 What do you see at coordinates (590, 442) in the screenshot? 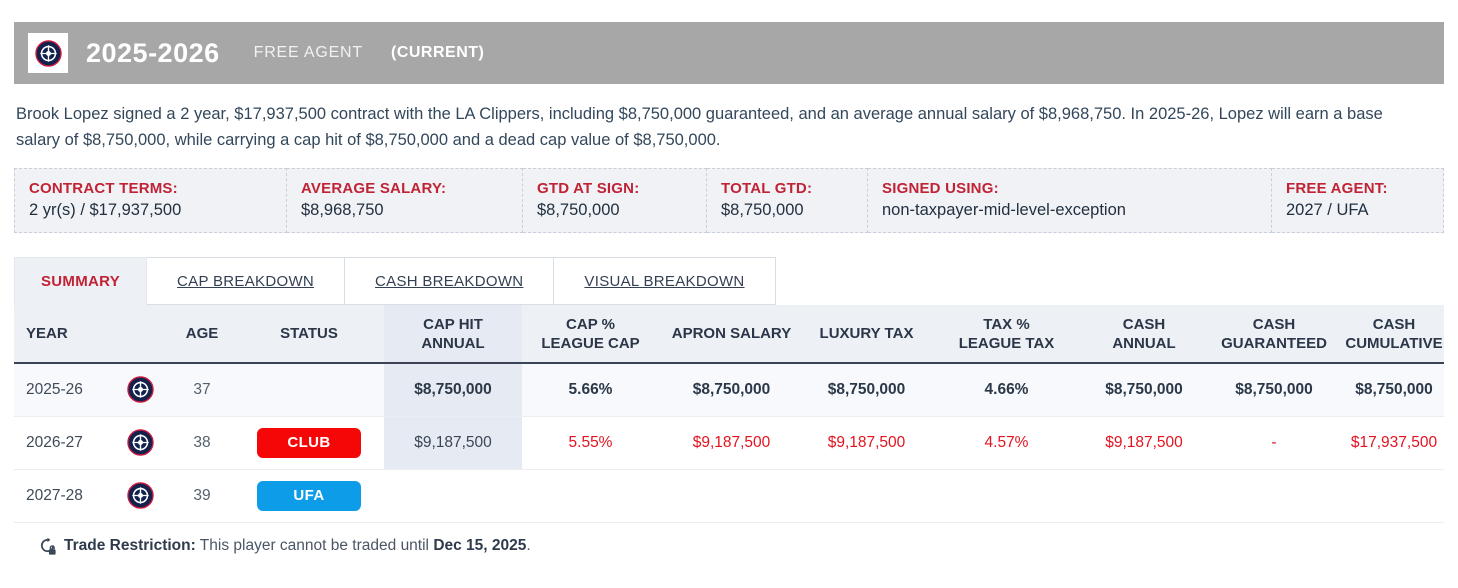
I see `cap-pct-cell: 5.55%` at bounding box center [590, 442].